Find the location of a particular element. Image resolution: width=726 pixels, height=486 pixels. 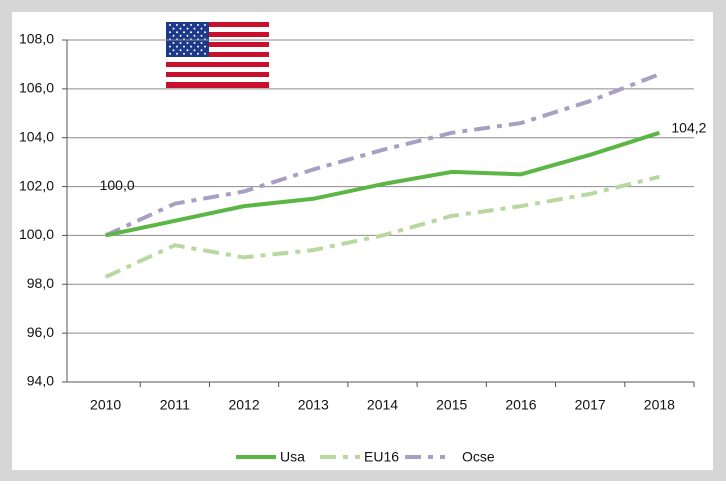

y-tick-label: 104,0 is located at coordinates (36, 136).